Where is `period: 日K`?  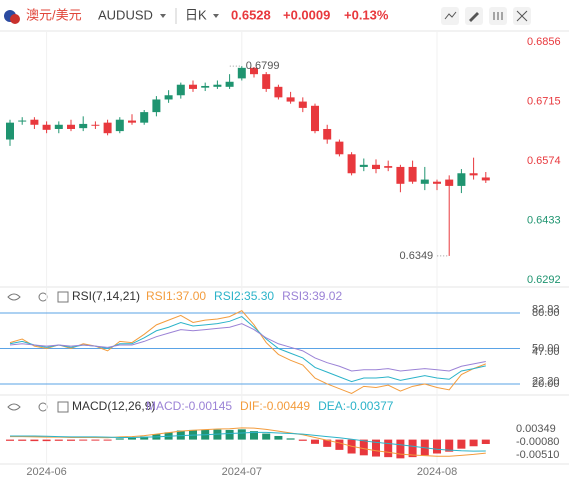
period: 日K is located at coordinates (196, 14).